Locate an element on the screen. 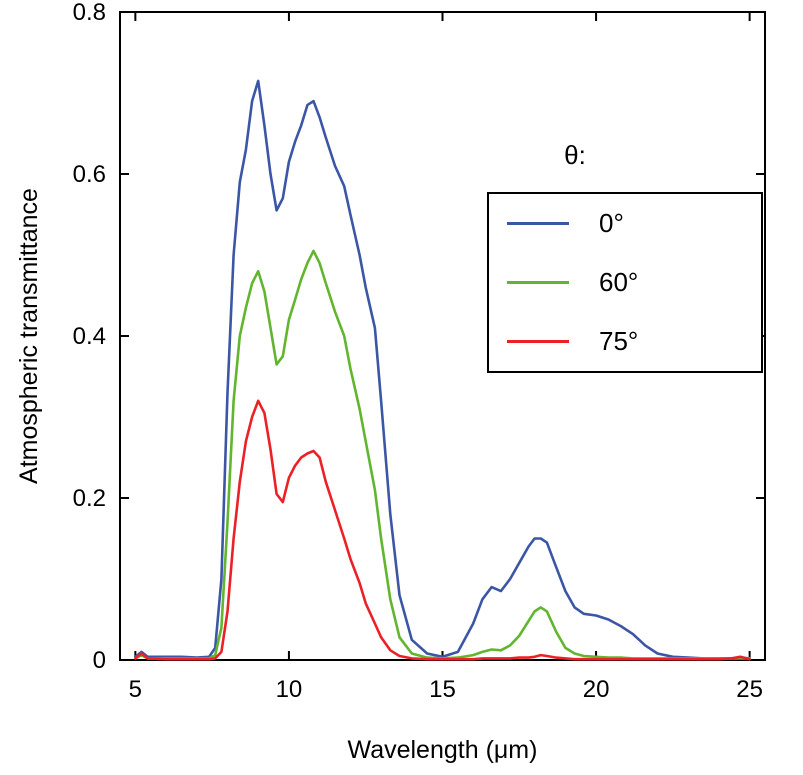 The image size is (803, 775). legend-line-swatch-75deg is located at coordinates (538, 341).